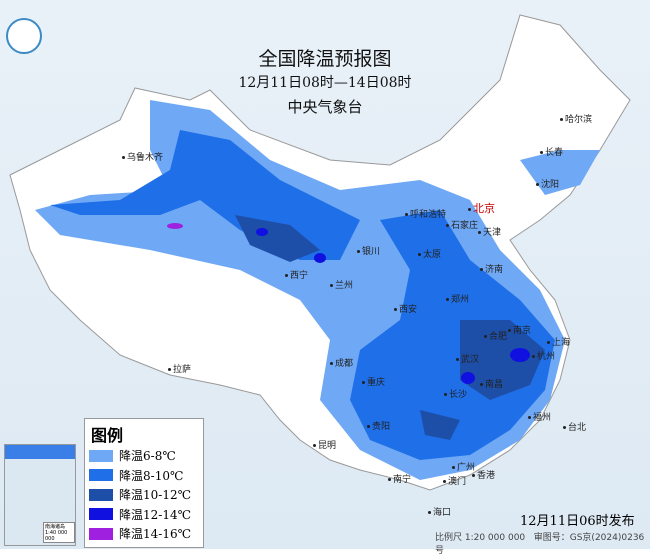  I want to click on inset-cooling-area, so click(40, 452).